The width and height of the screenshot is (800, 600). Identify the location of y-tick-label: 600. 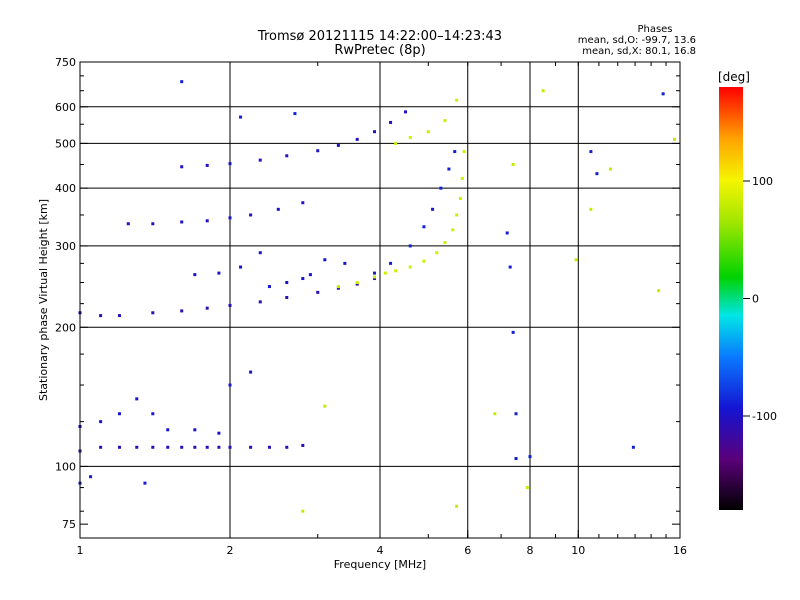
(65, 107).